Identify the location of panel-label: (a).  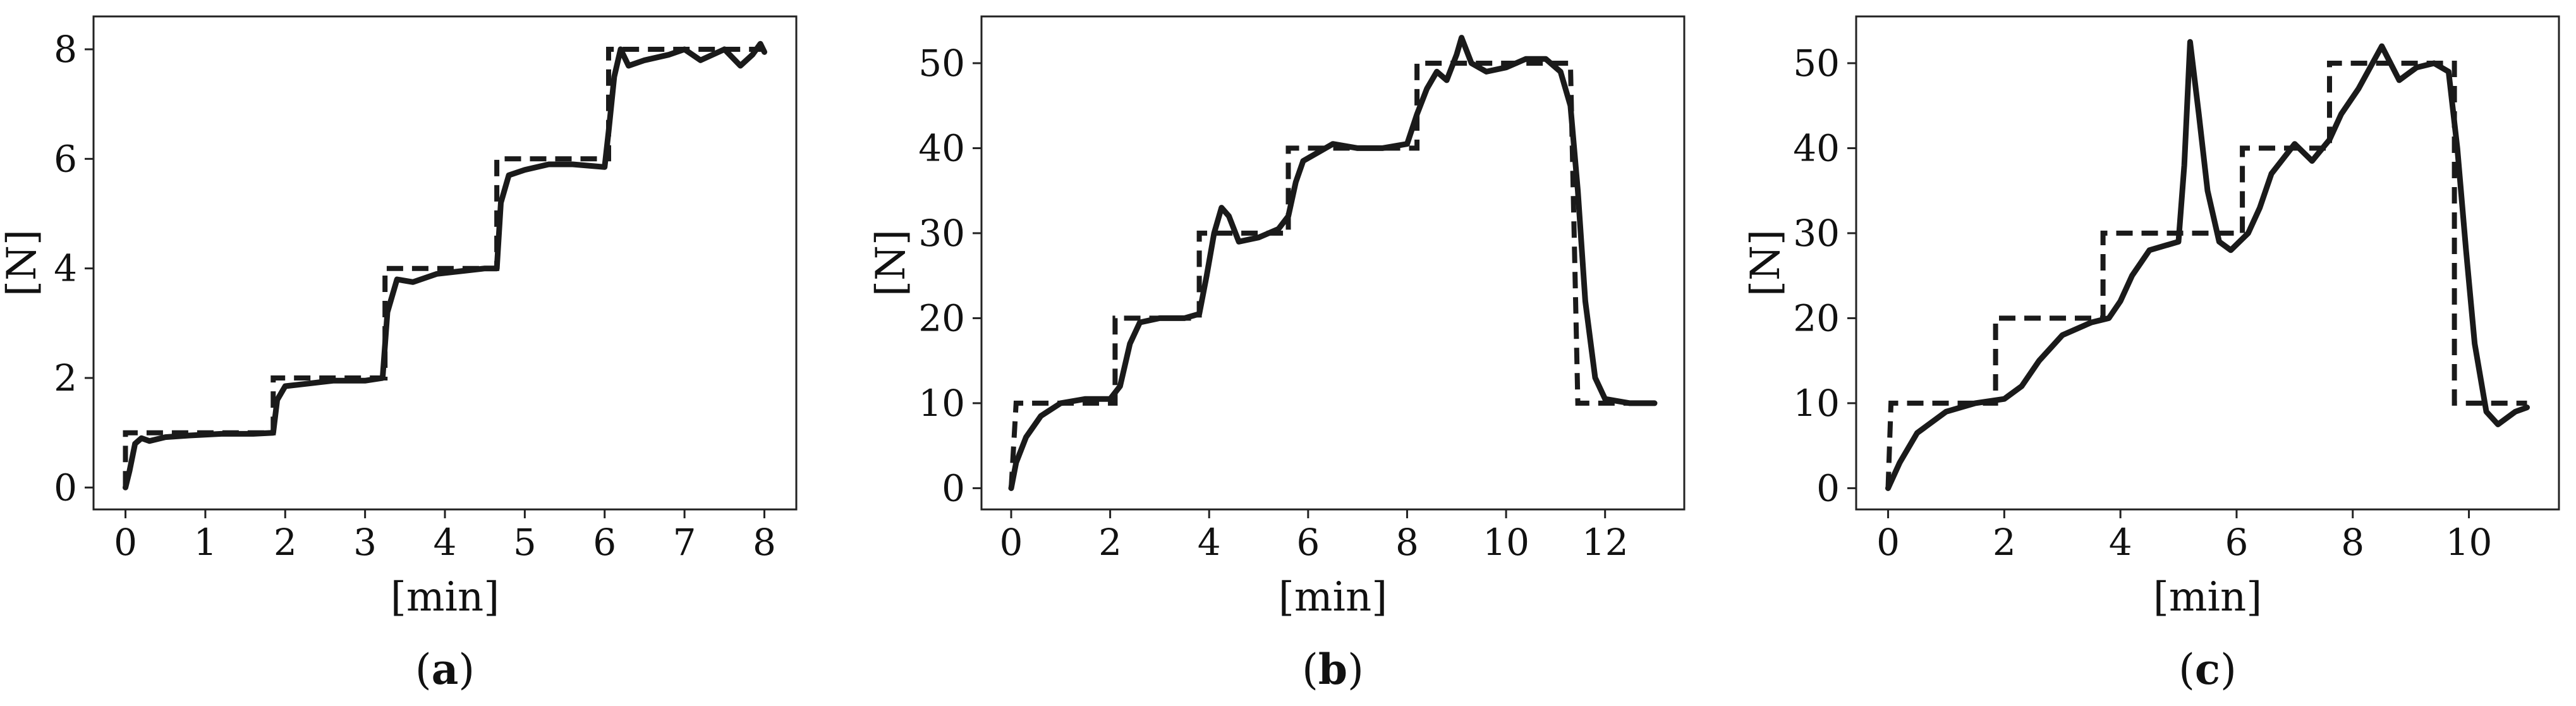
(445, 669).